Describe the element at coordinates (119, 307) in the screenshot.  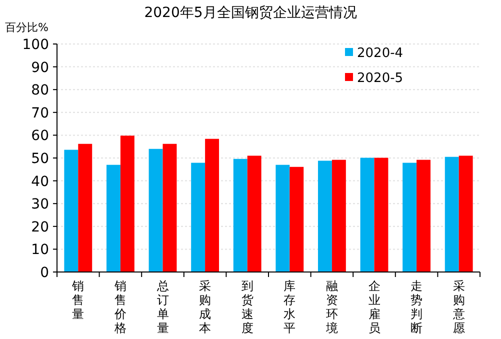
I see `x-tick-label: 销售价格` at that location.